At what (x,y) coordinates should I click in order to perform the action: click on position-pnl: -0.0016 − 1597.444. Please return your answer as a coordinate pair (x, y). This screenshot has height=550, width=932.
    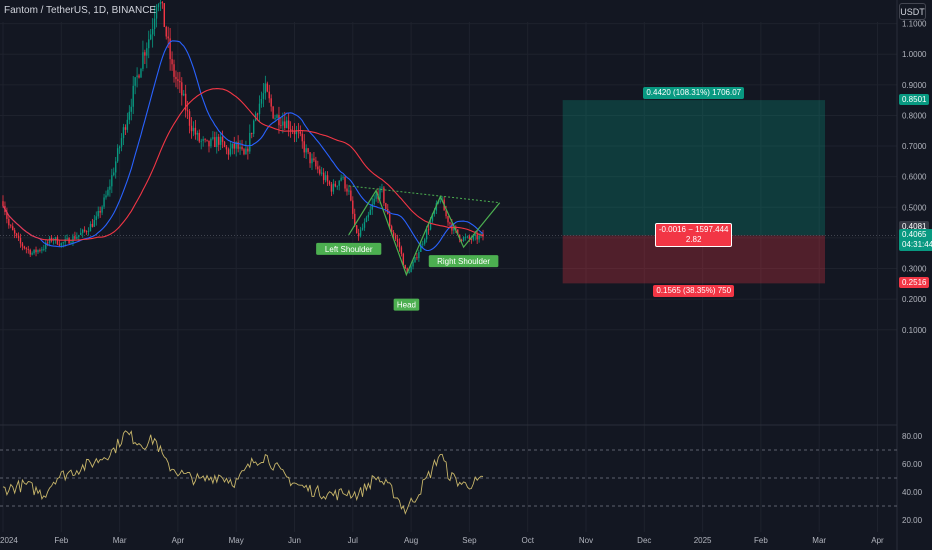
    Looking at the image, I should click on (693, 230).